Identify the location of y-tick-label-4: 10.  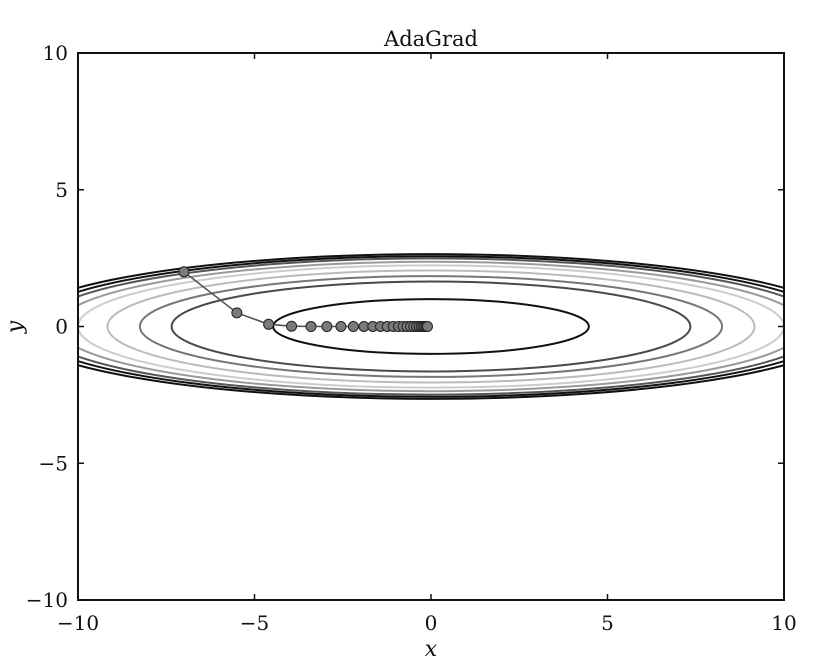
(55, 53).